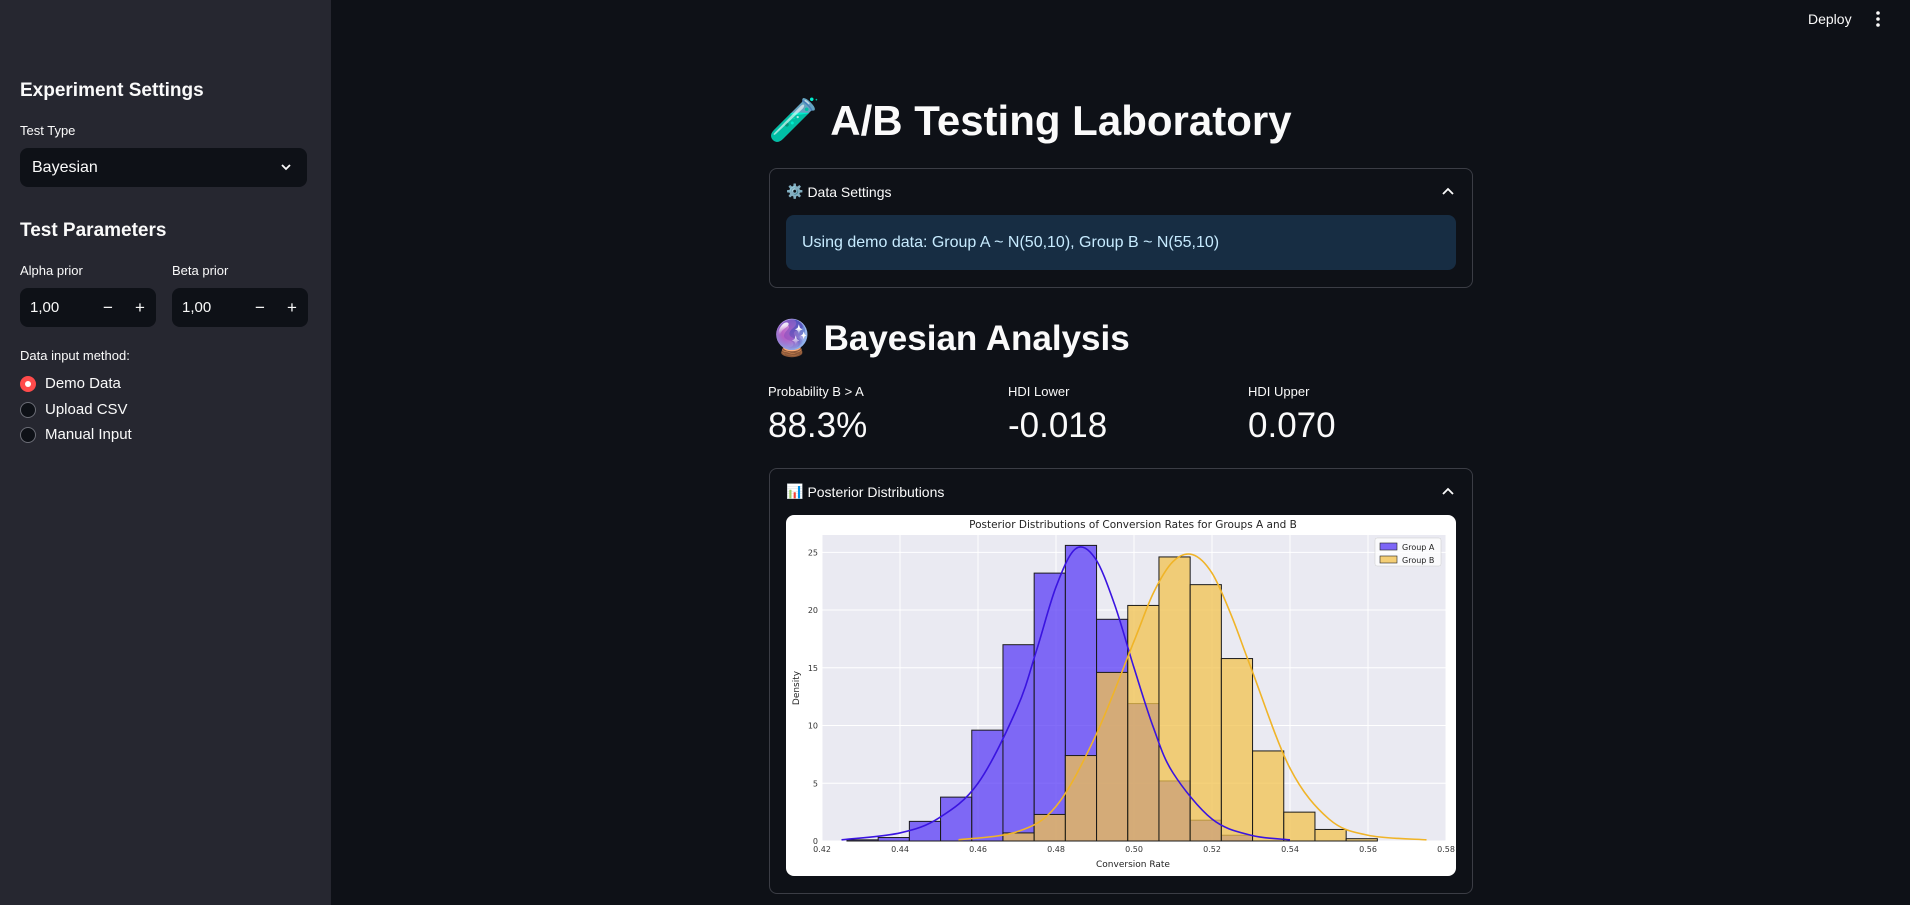  I want to click on x-tick-label: 0.46, so click(978, 849).